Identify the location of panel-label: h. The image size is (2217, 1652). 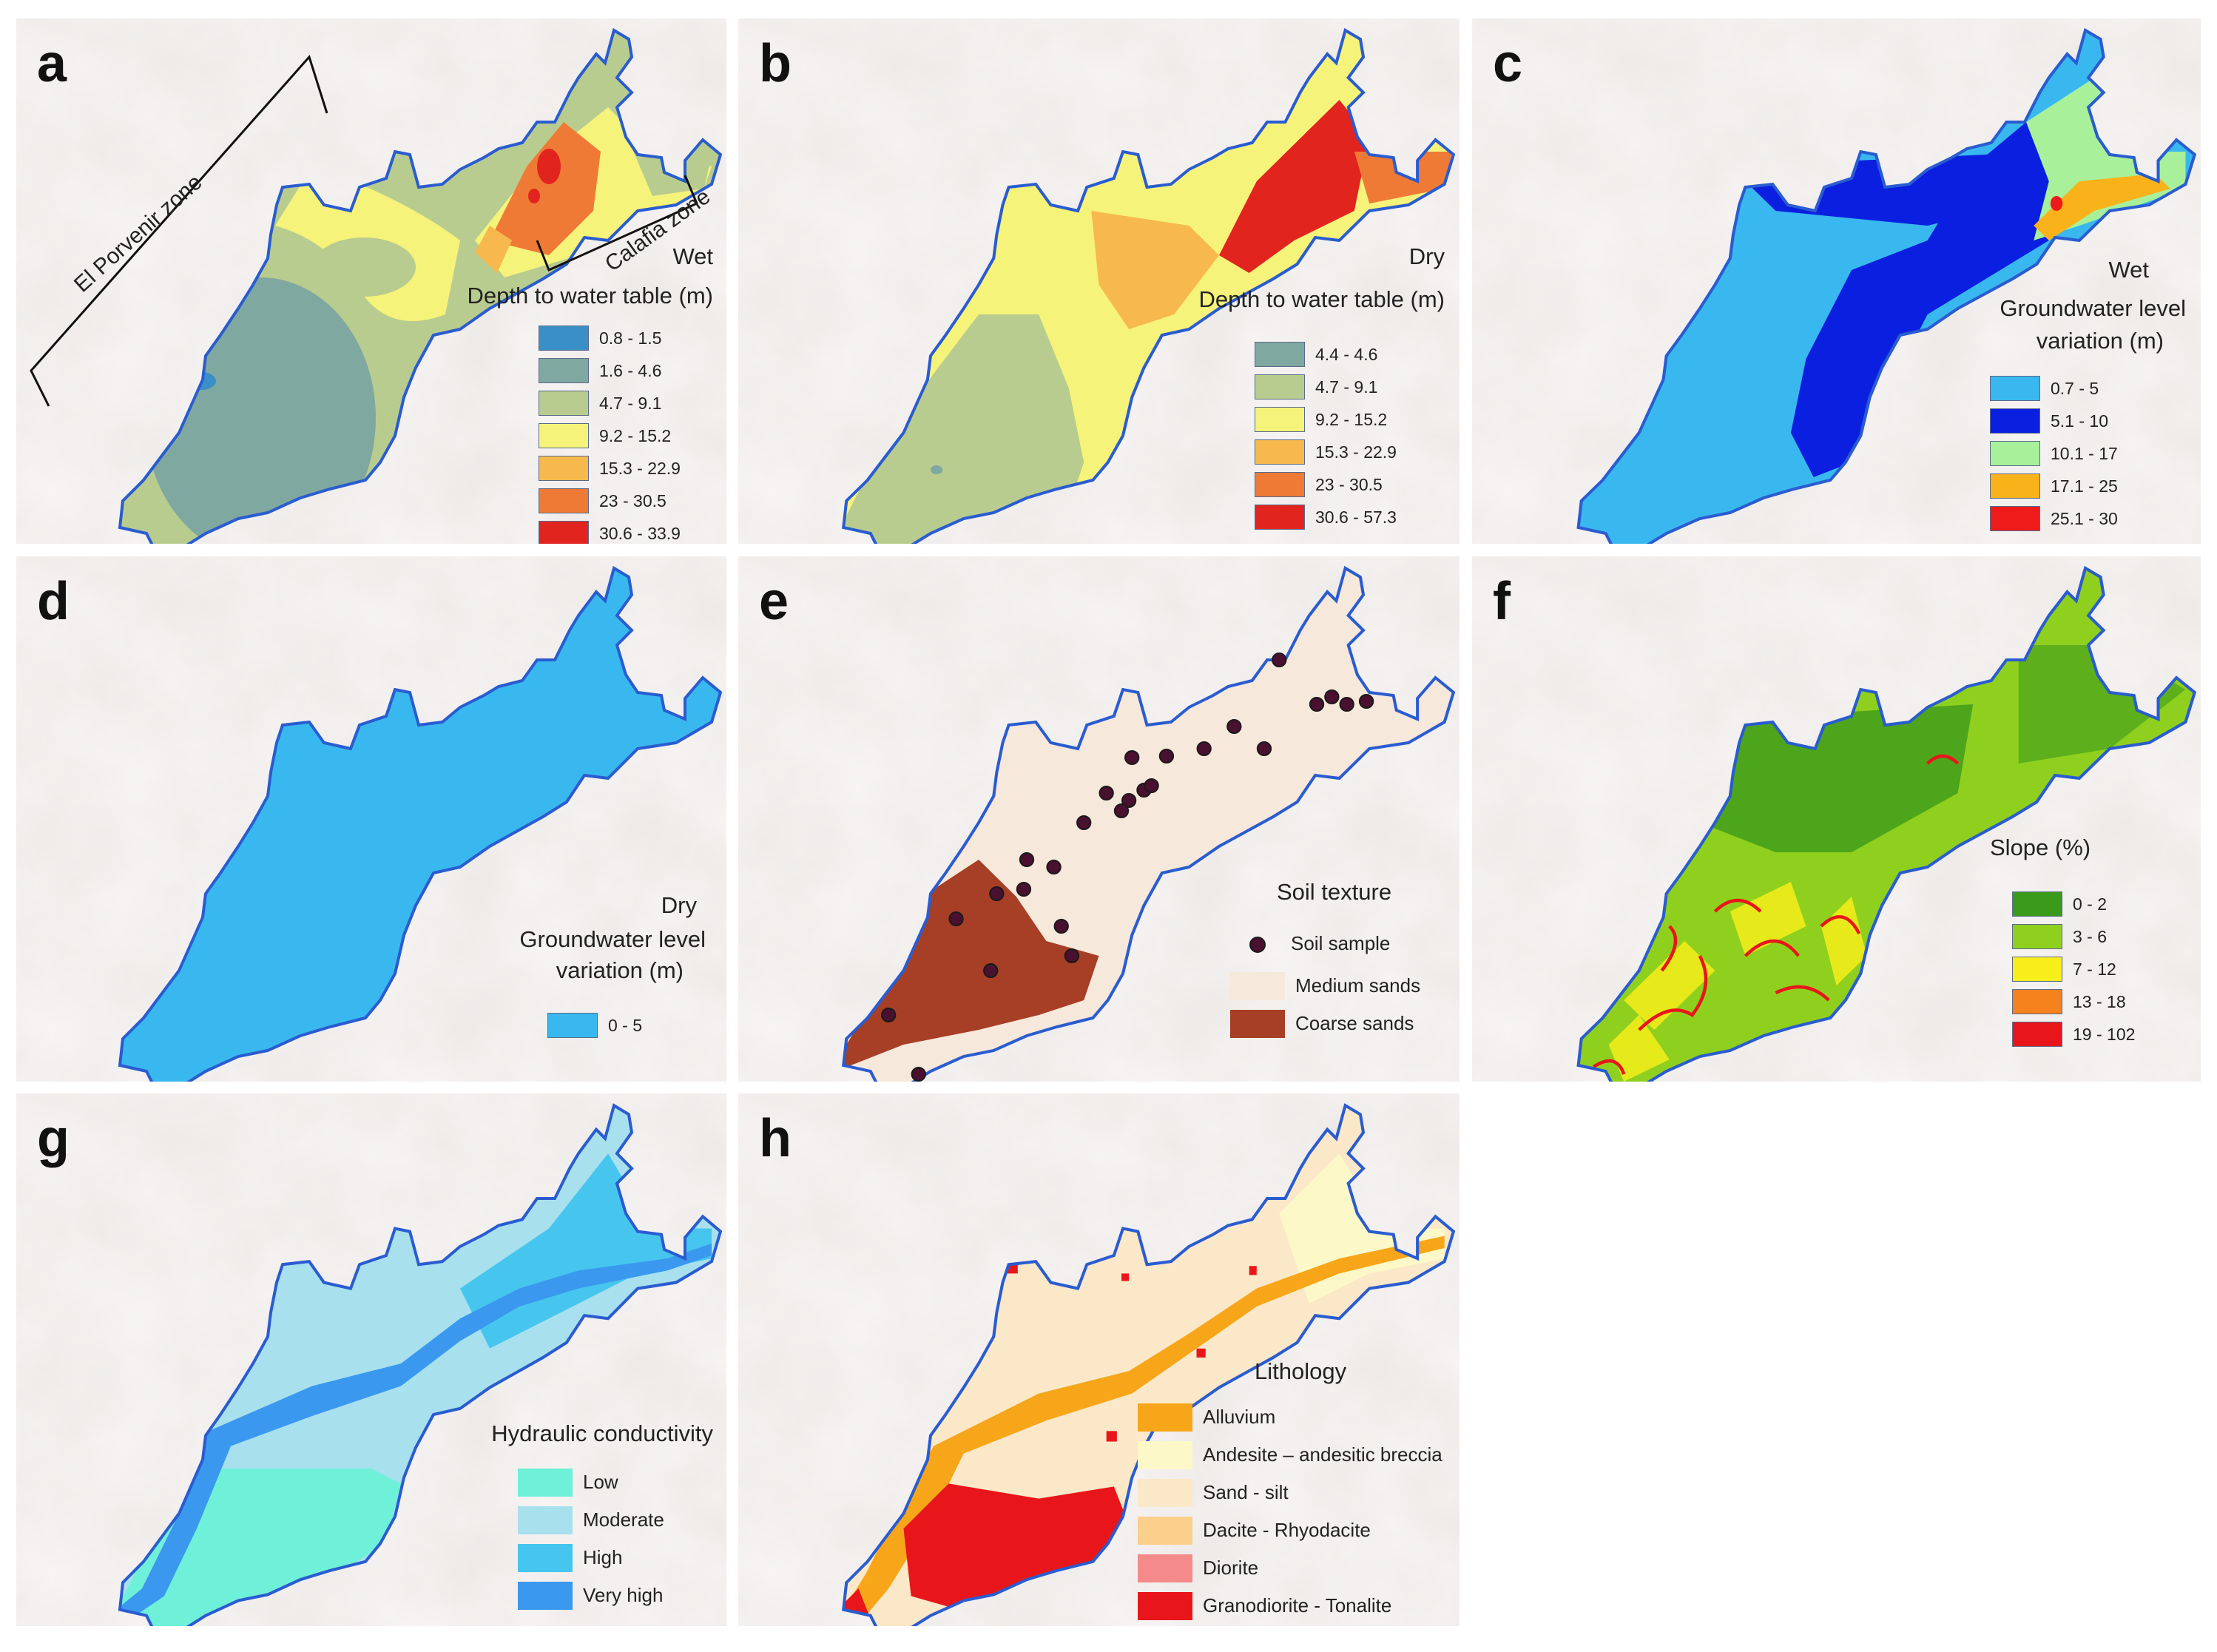
(776, 1138).